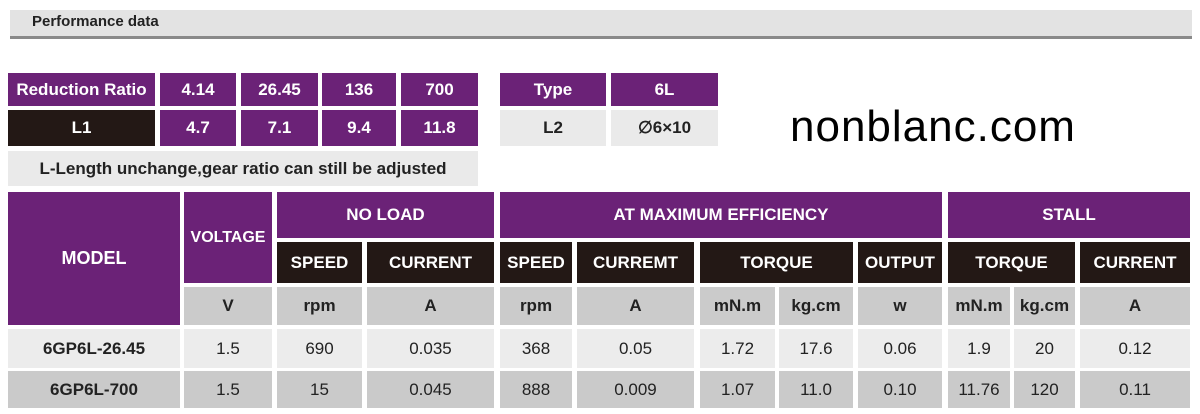 Image resolution: width=1200 pixels, height=414 pixels. I want to click on ratio-value: 700, so click(439, 89).